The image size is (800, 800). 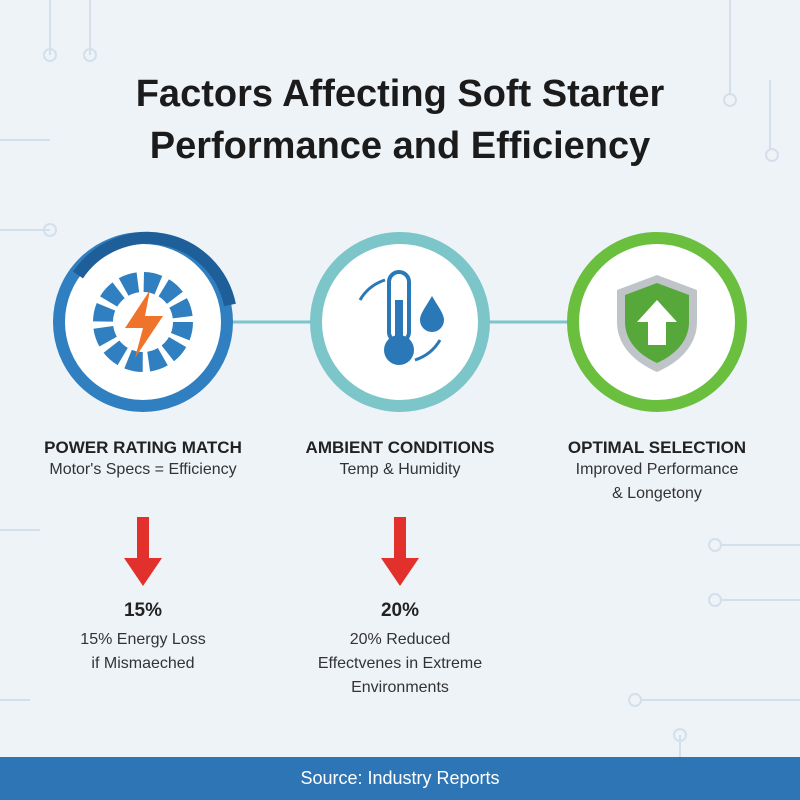 I want to click on factor-line: Improved Performance, so click(x=657, y=469).